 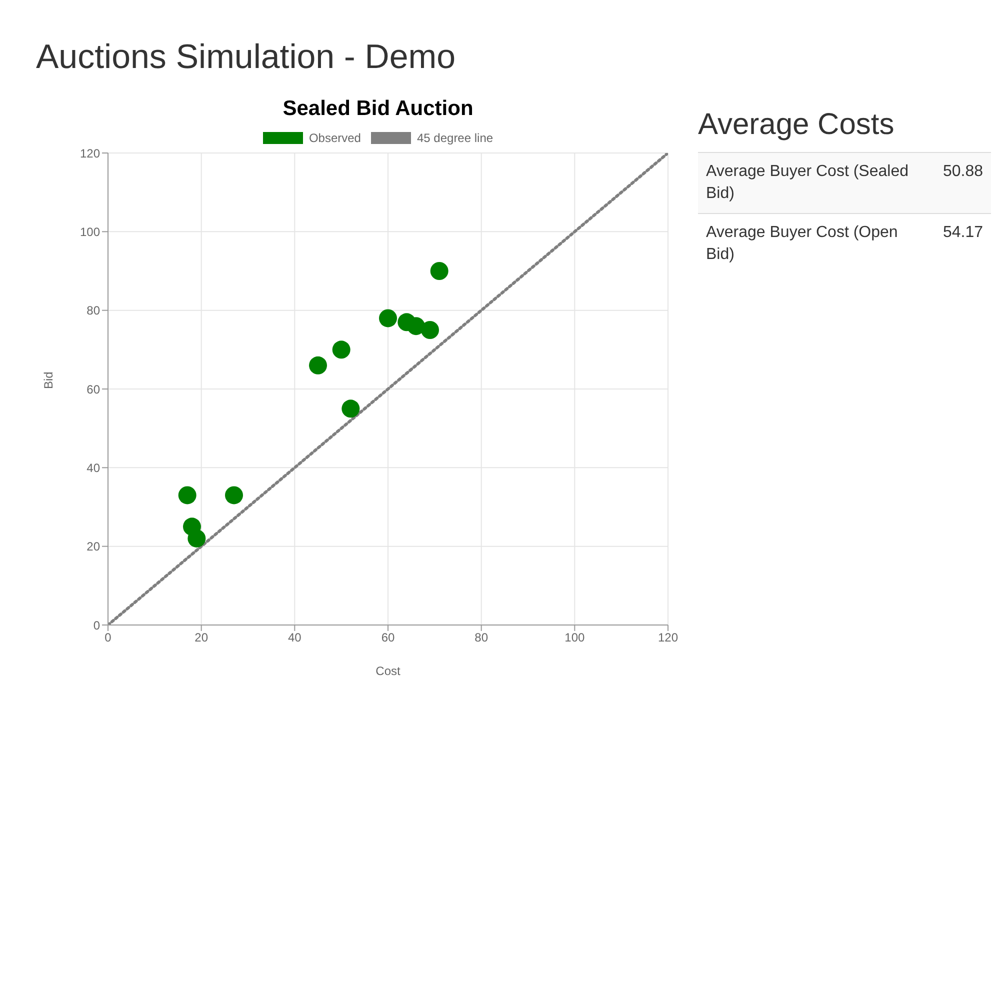 I want to click on x-tick-label: 120, so click(x=668, y=637).